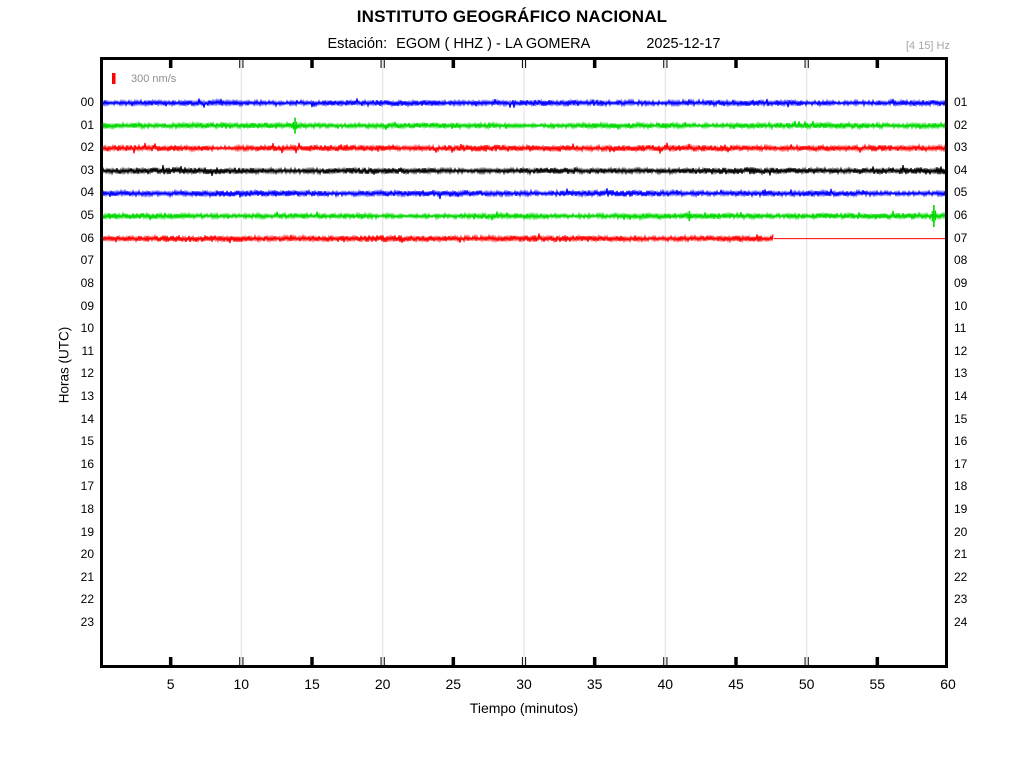  I want to click on hour-label-right-17: 17, so click(961, 463).